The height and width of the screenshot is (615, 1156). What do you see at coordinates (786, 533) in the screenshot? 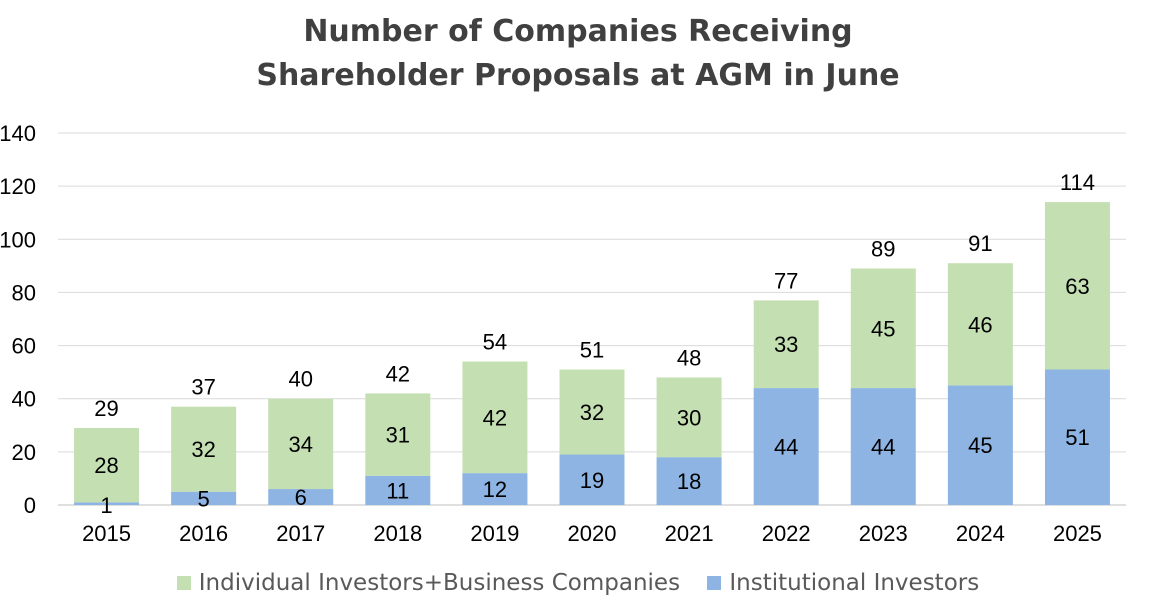
I see `x-tick-label: 2022` at bounding box center [786, 533].